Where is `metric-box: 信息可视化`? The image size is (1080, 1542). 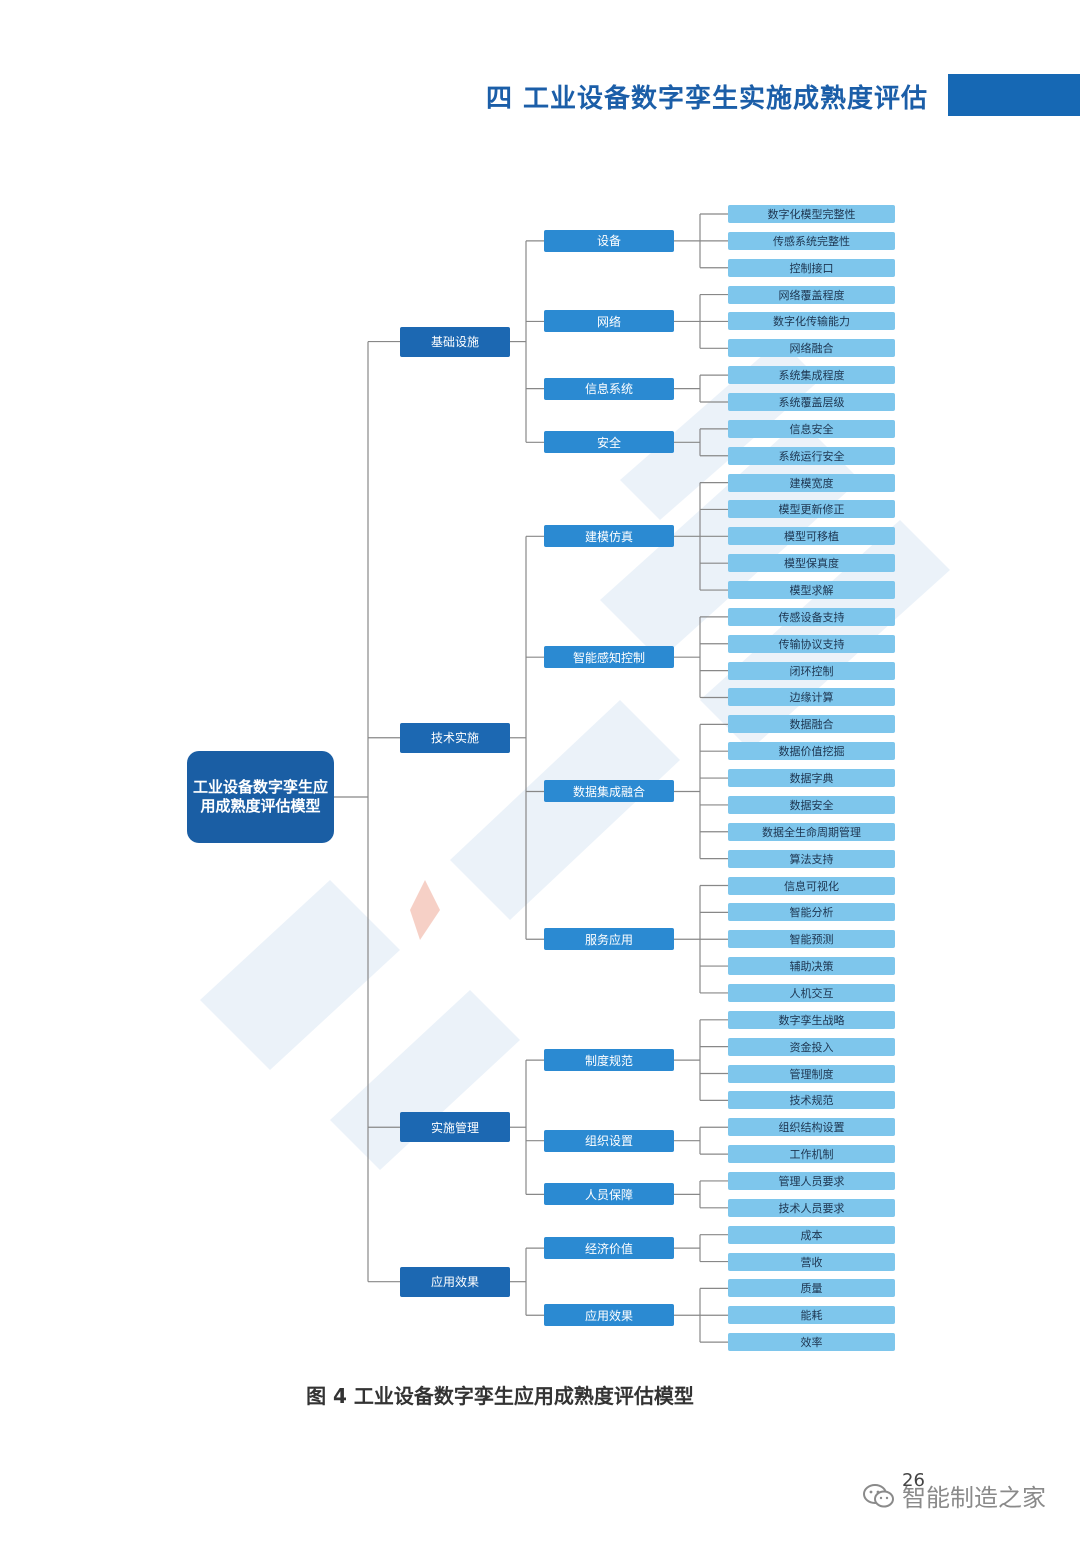
metric-box: 信息可视化 is located at coordinates (811, 885).